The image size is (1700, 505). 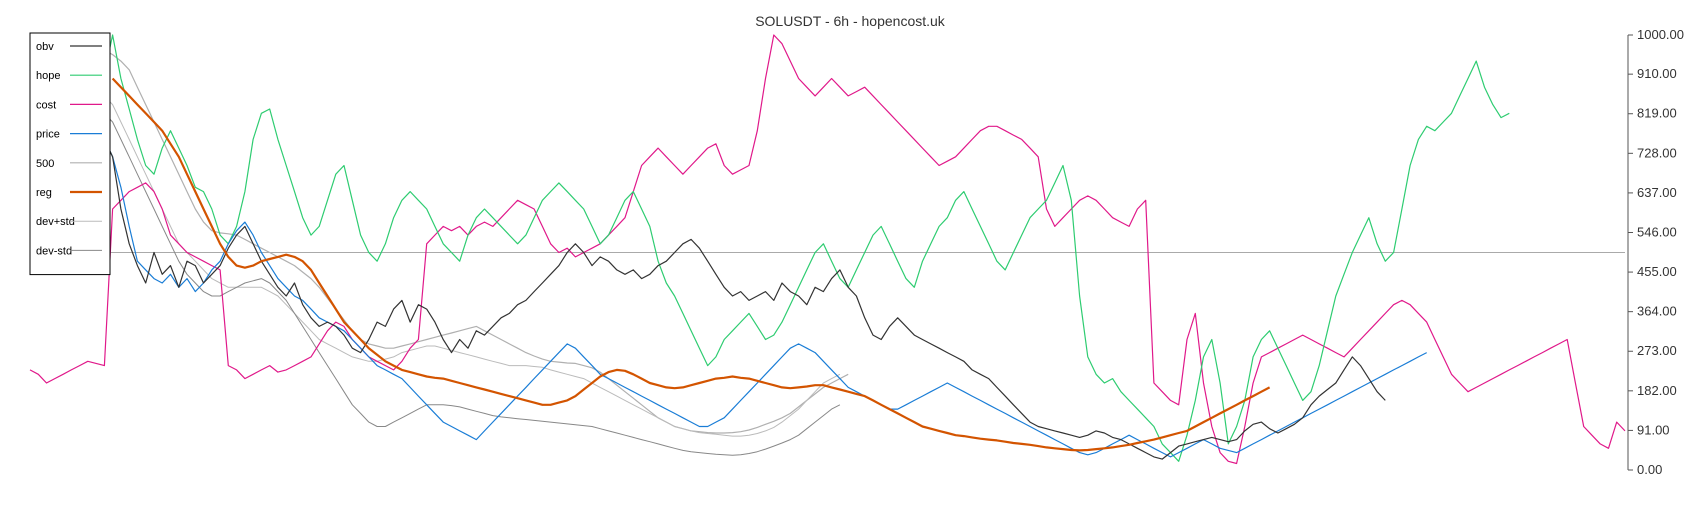 I want to click on y-tick-label: 819.00, so click(x=1657, y=113).